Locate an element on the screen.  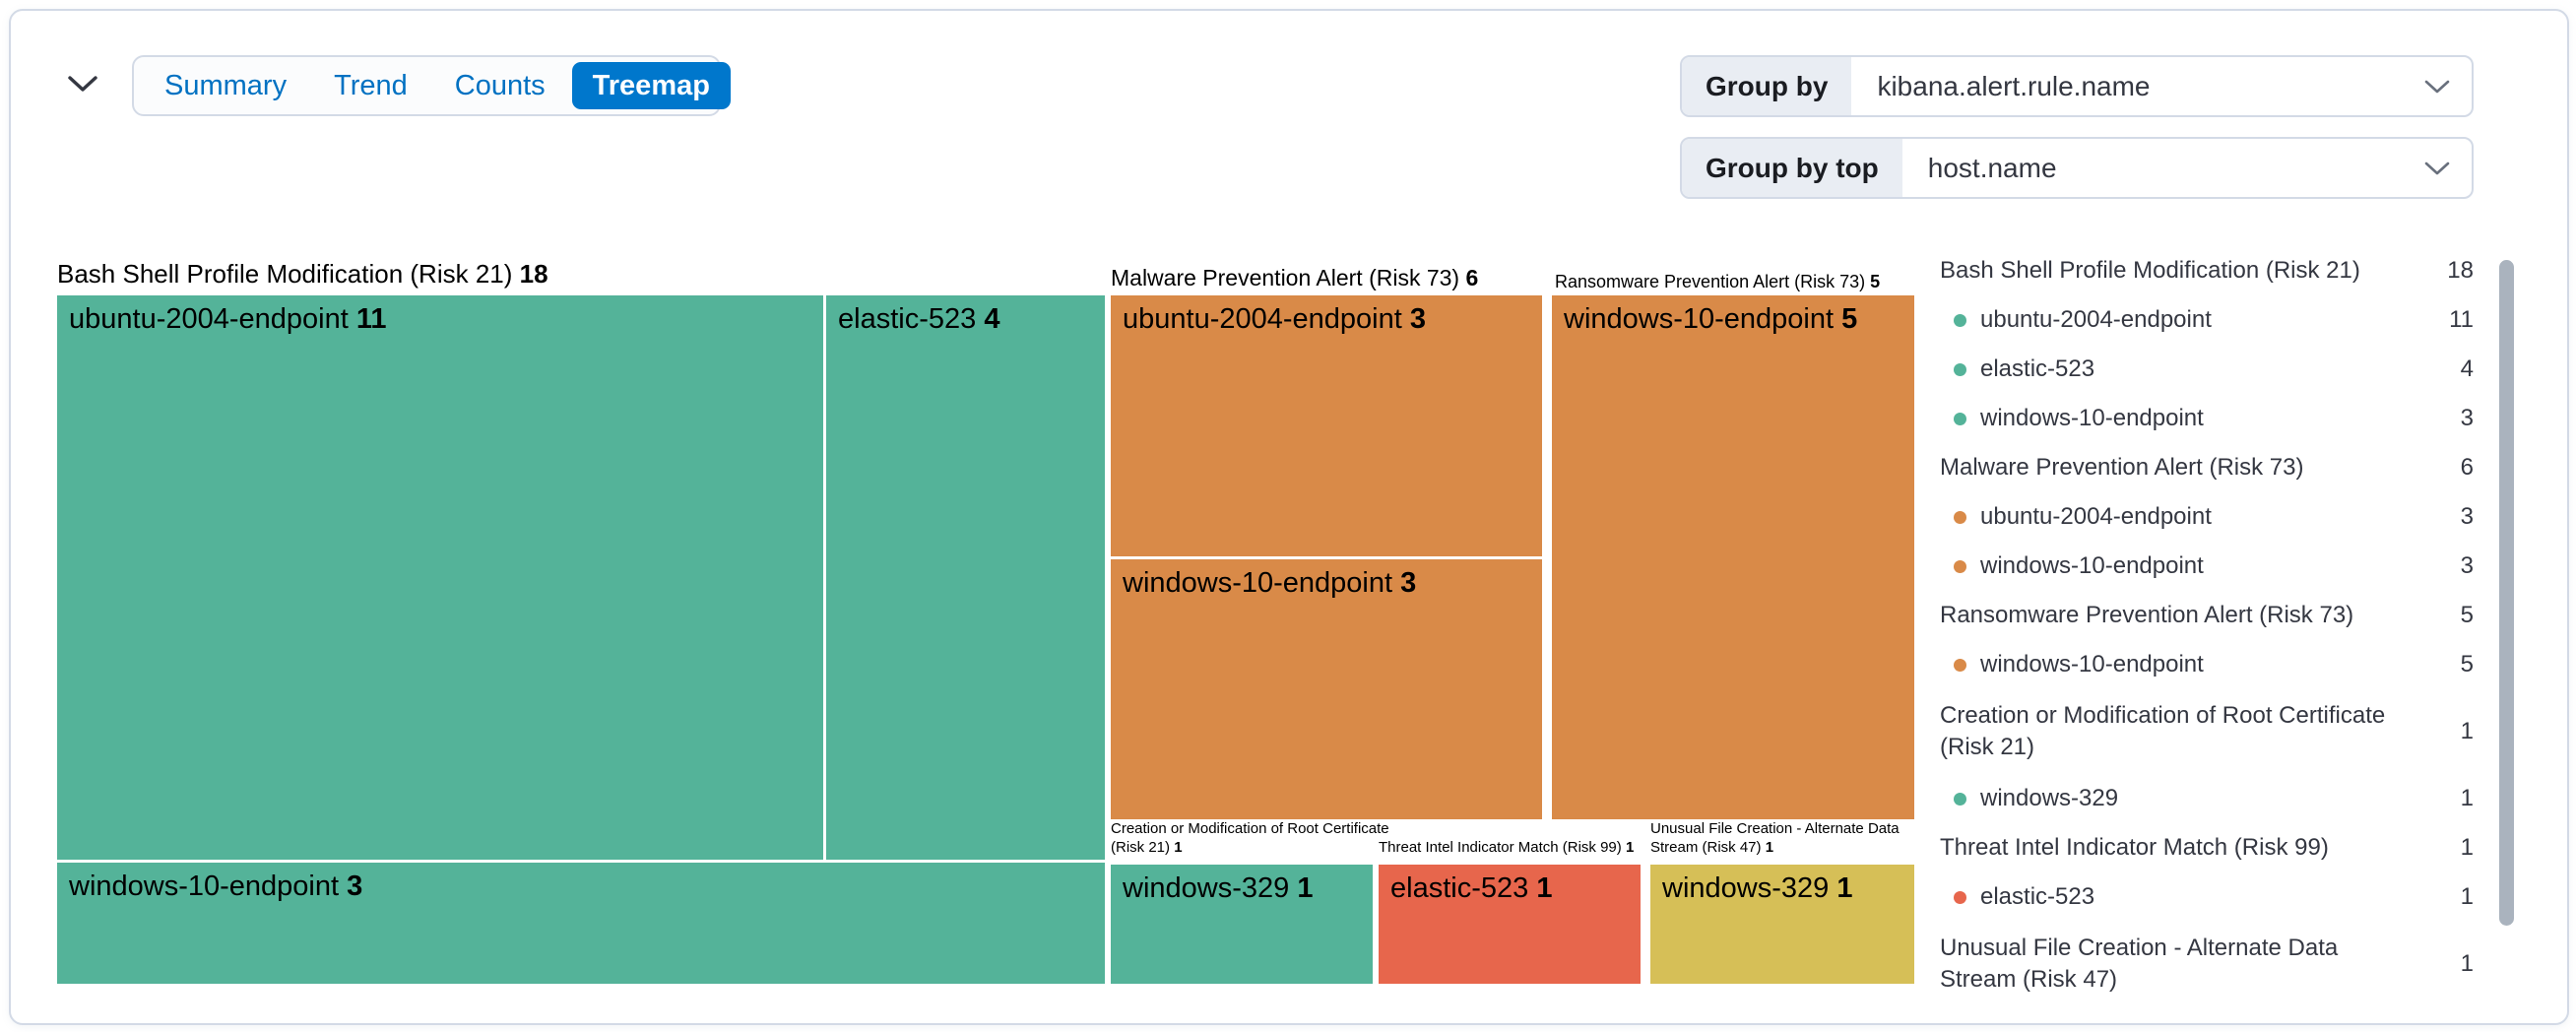
tab-summary: Summary is located at coordinates (226, 85).